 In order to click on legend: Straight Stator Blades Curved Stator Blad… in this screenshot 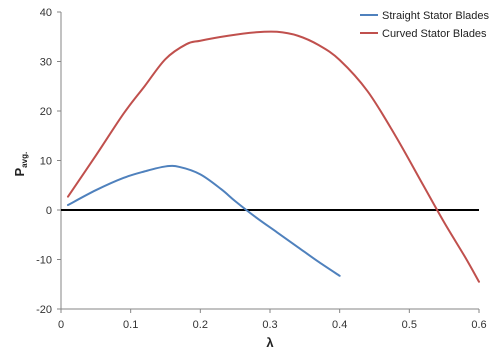, I will do `click(425, 25)`.